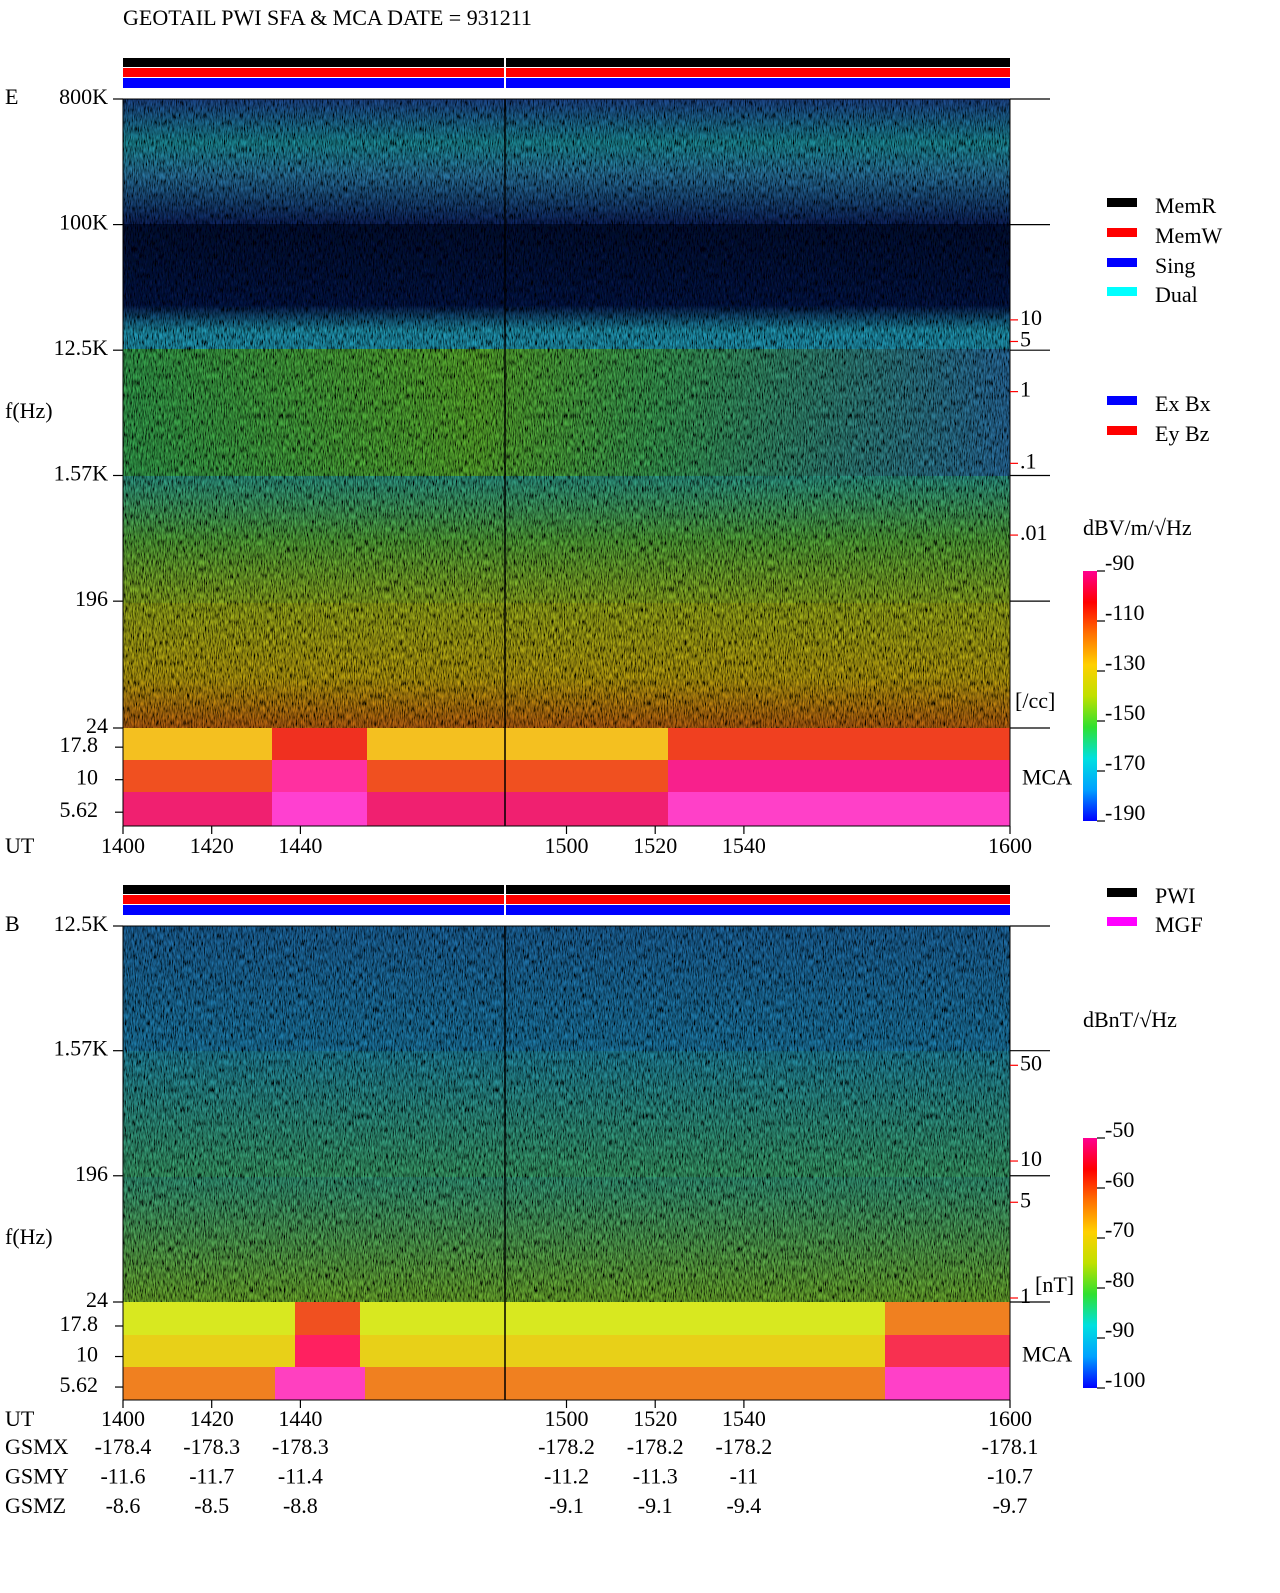 This screenshot has height=1593, width=1280. Describe the element at coordinates (327, 17) in the screenshot. I see `chart-title: GEOTAIL PWI SFA & MCA DATE = 931211` at that location.